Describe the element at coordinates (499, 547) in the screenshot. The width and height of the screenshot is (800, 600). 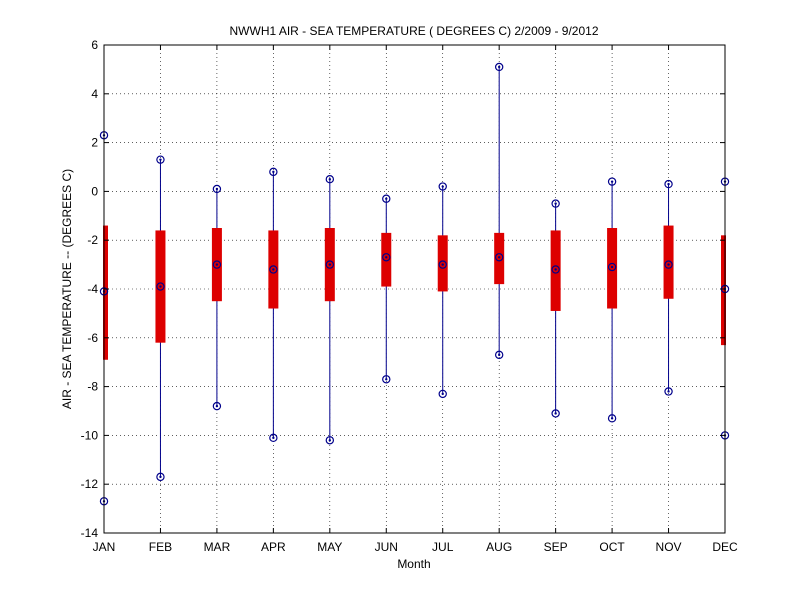
I see `x-tick-label-aug: AUG` at that location.